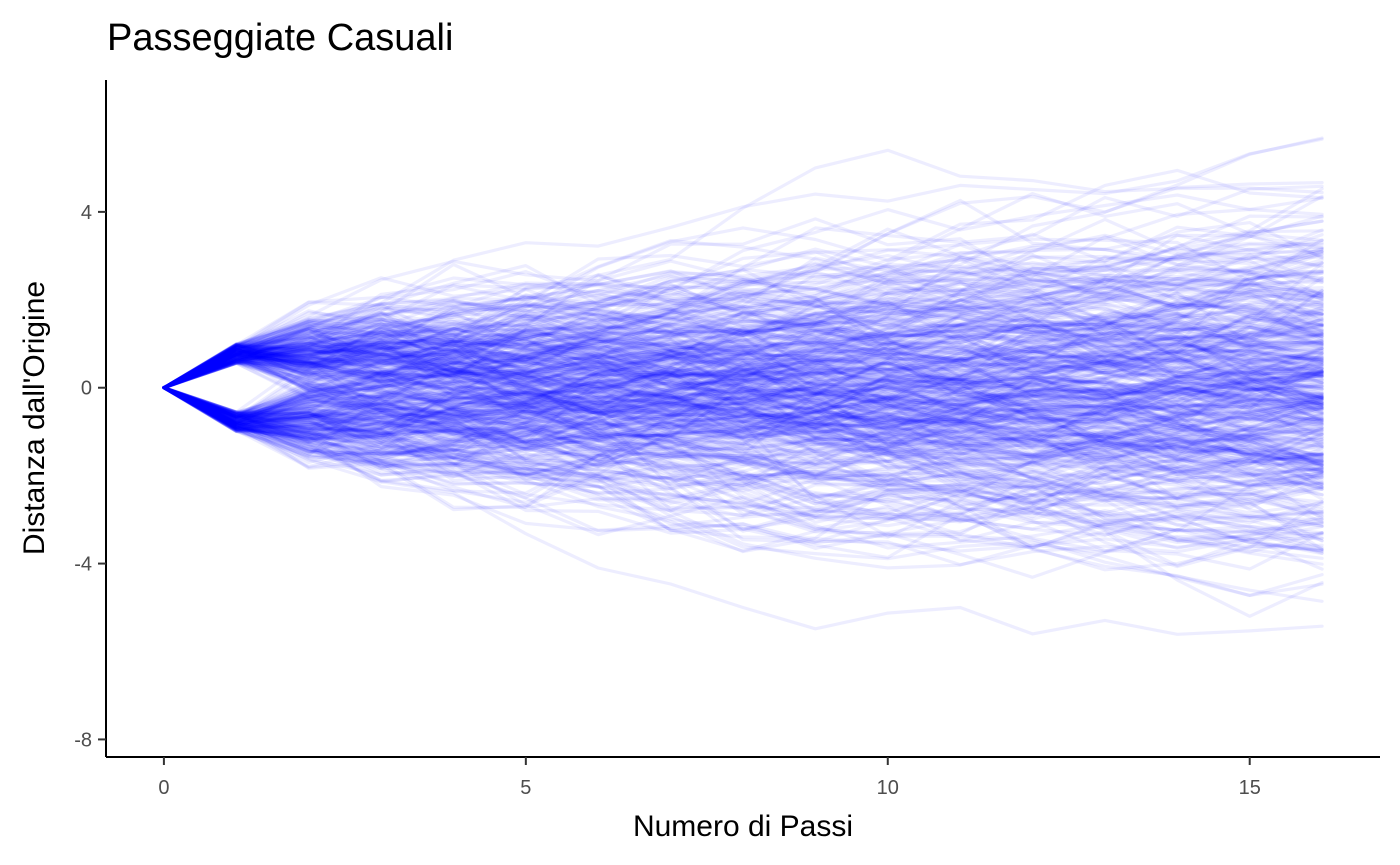 The height and width of the screenshot is (865, 1400). What do you see at coordinates (83, 740) in the screenshot?
I see `y-tick-label: -8` at bounding box center [83, 740].